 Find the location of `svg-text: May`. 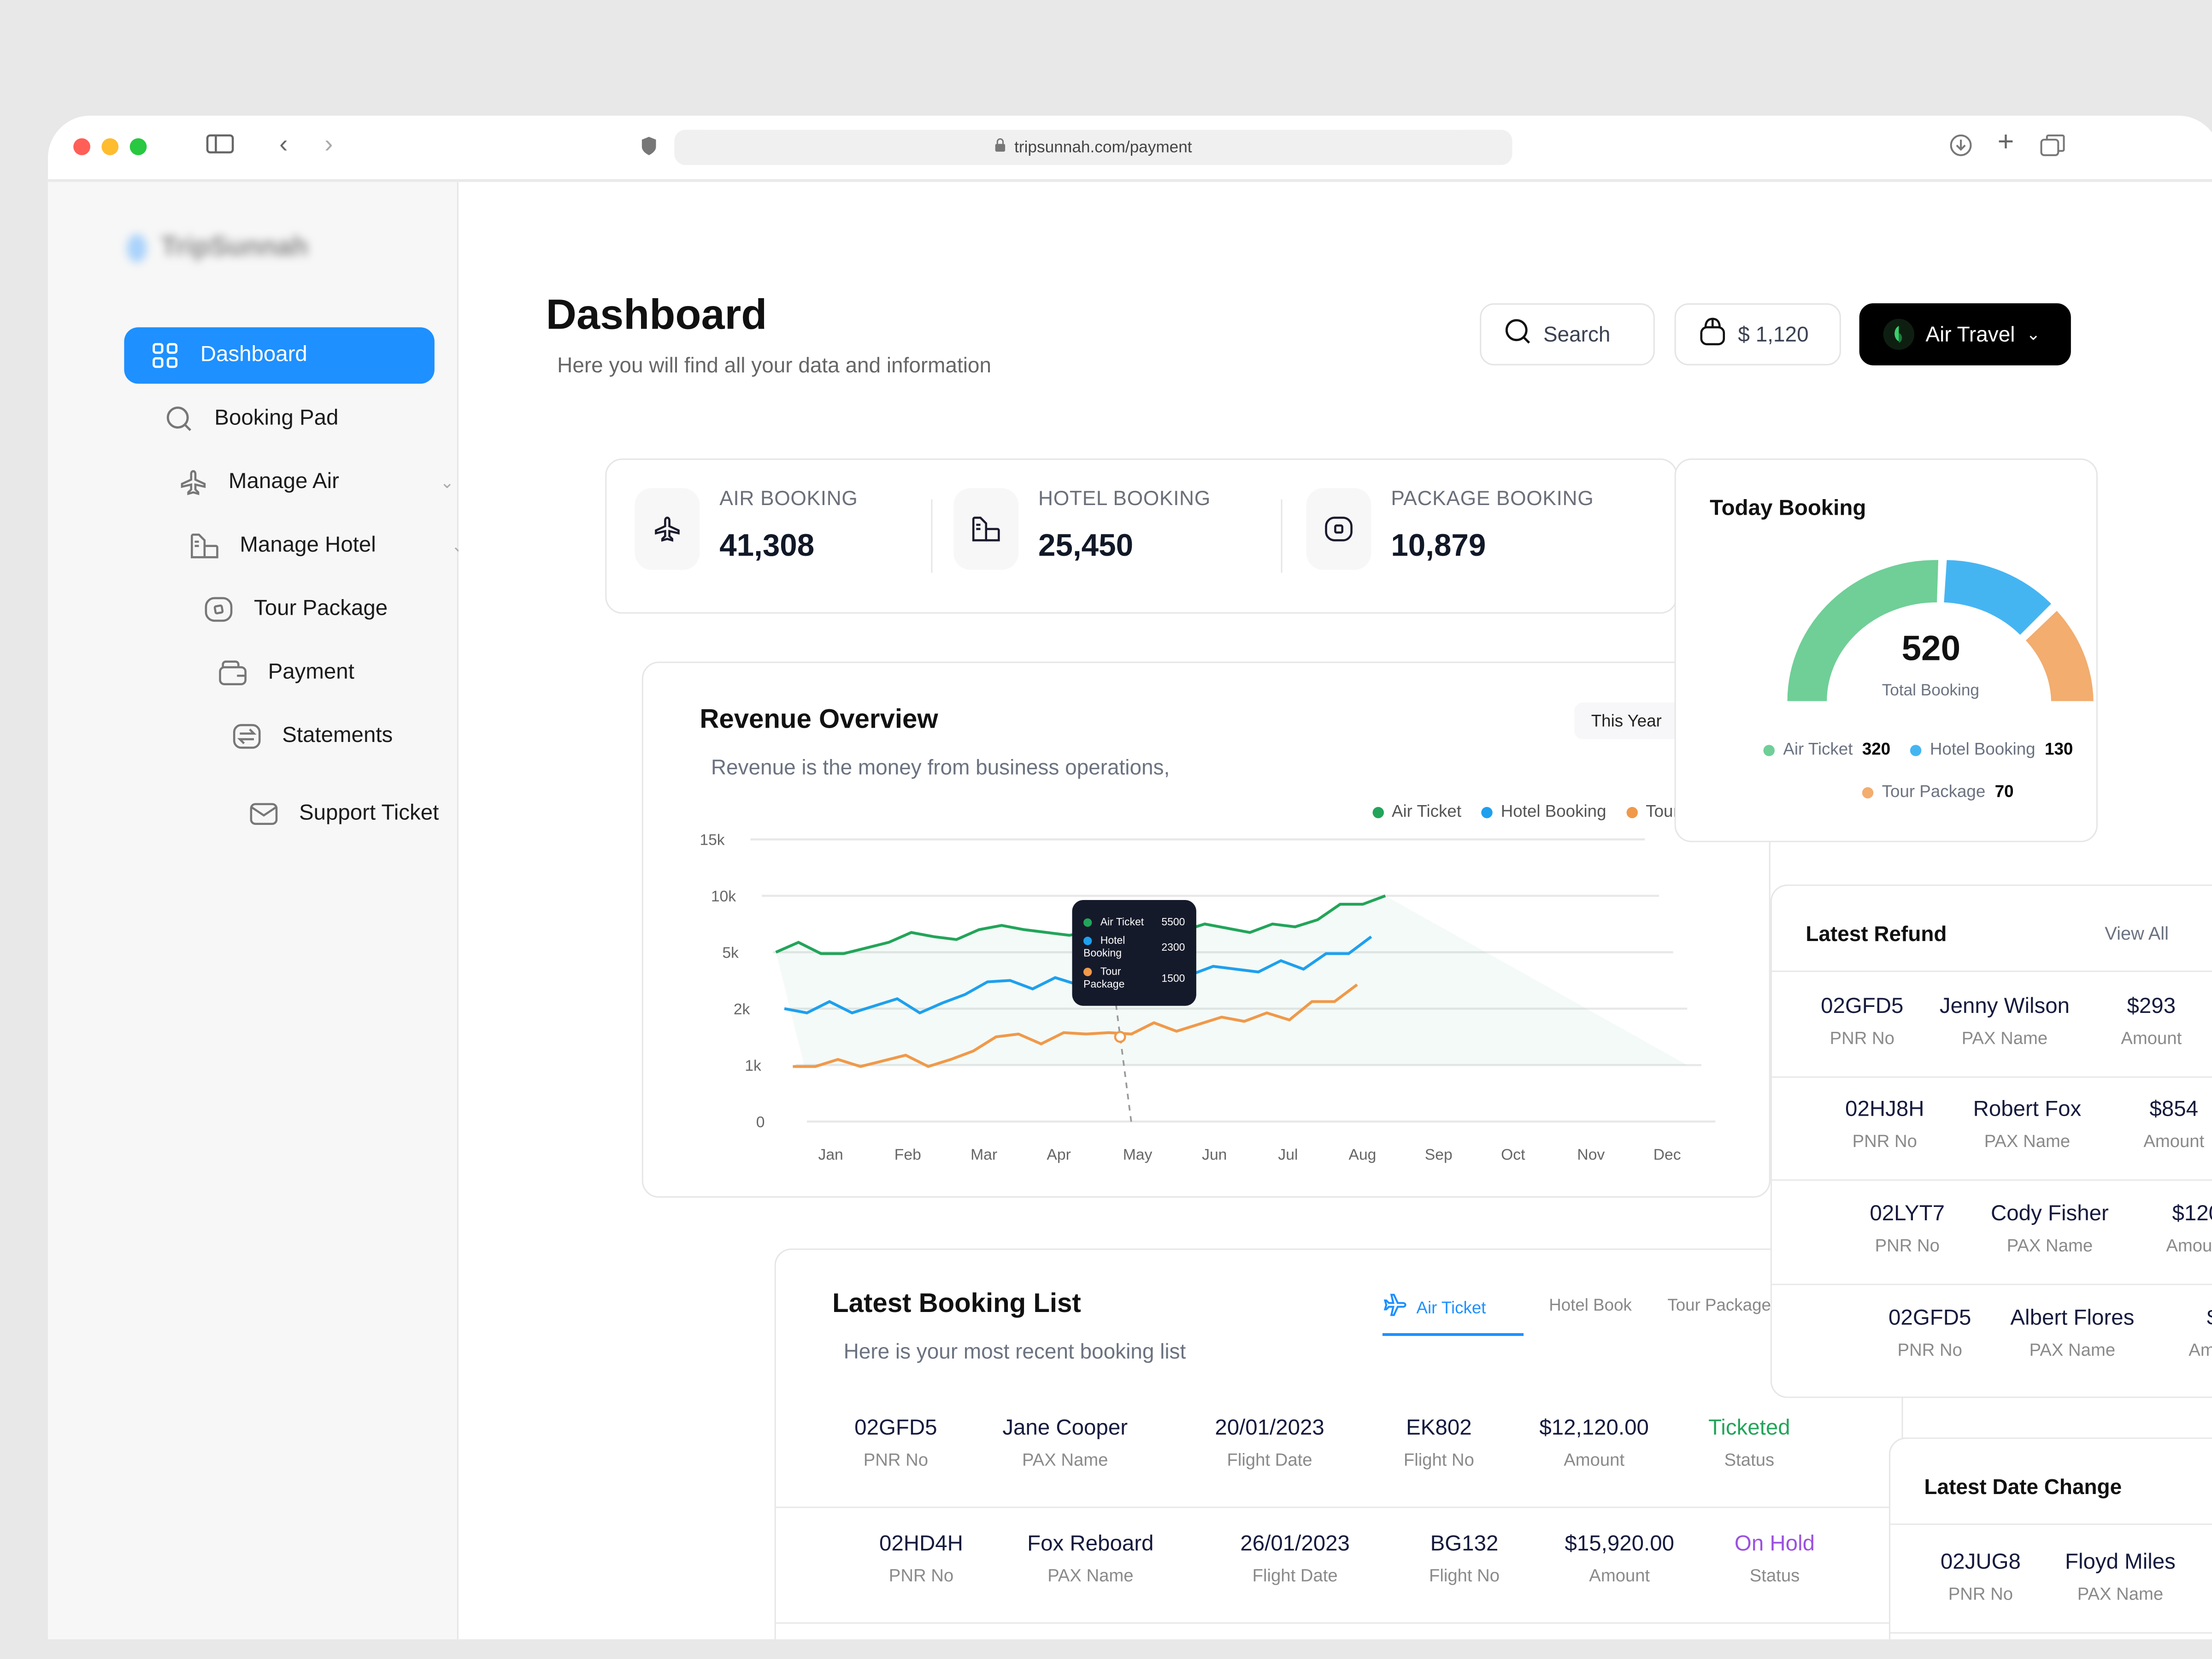

svg-text: May is located at coordinates (1138, 1154).